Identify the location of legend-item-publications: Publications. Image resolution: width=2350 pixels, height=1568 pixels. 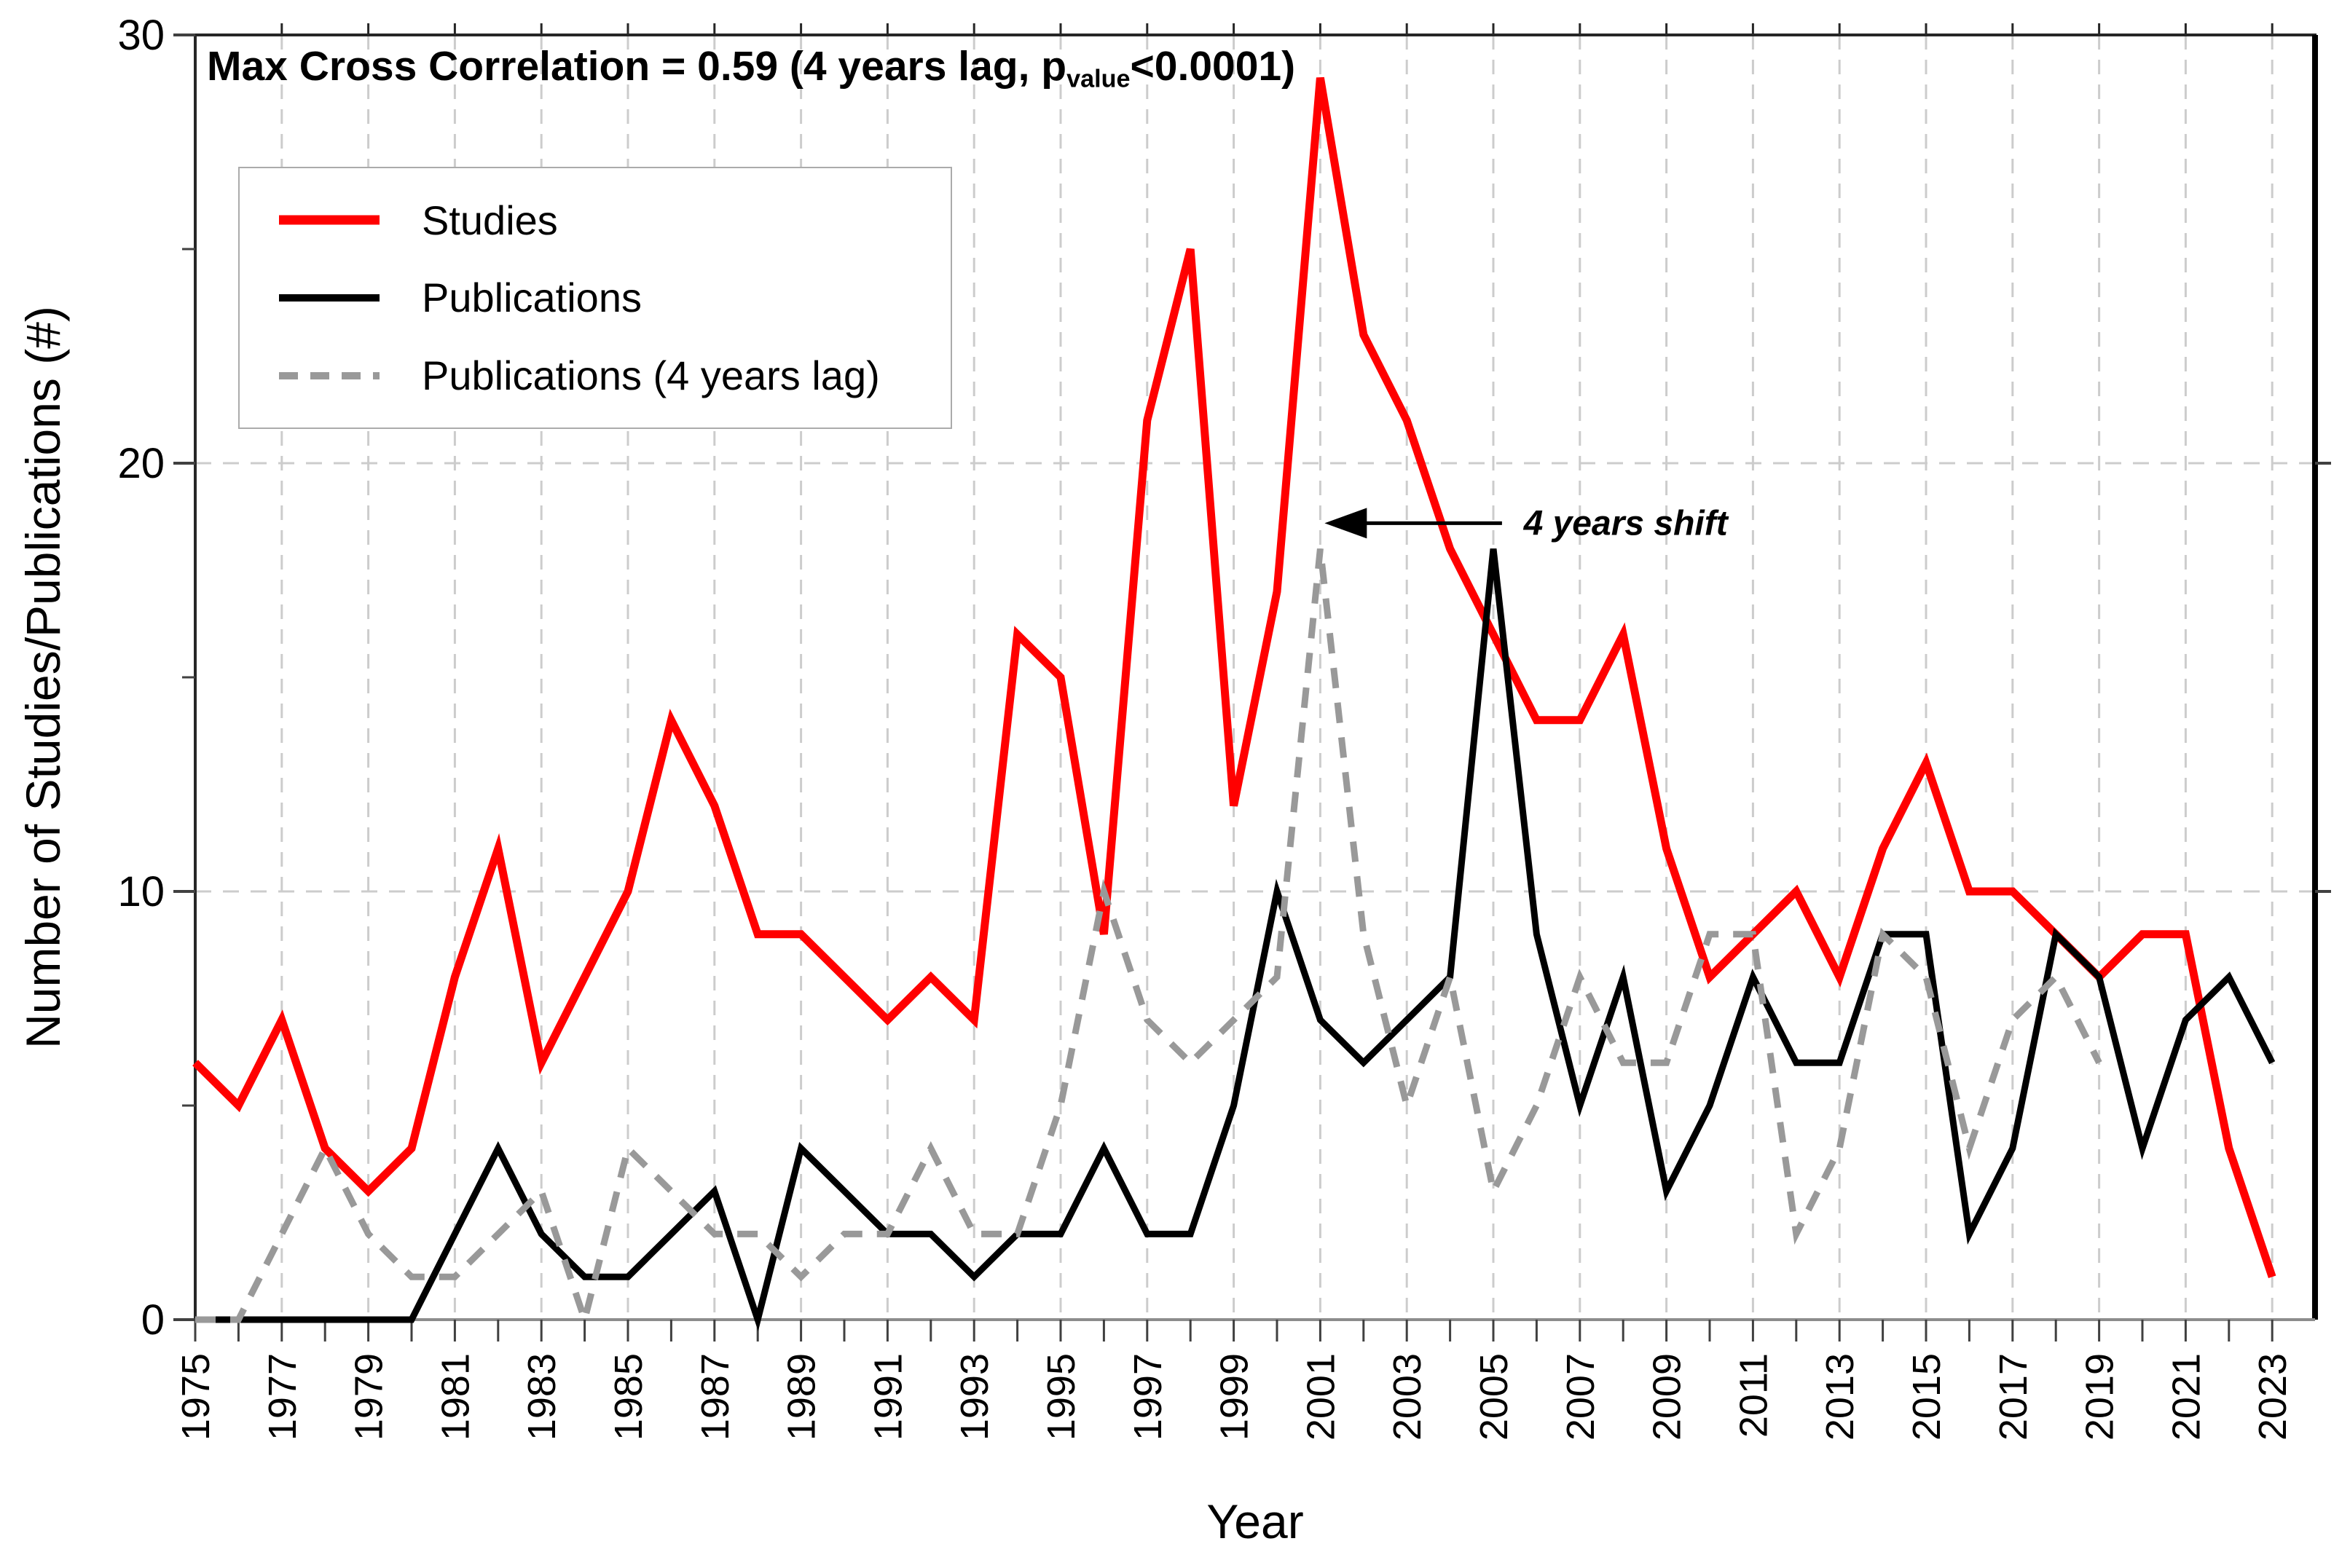
(605, 297).